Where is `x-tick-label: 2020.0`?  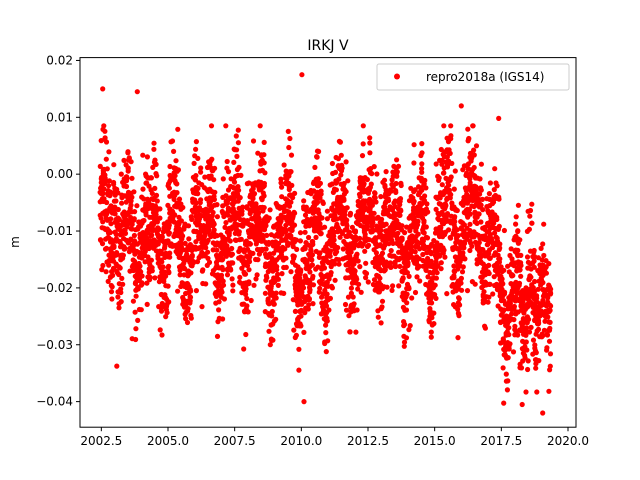
x-tick-label: 2020.0 is located at coordinates (568, 441).